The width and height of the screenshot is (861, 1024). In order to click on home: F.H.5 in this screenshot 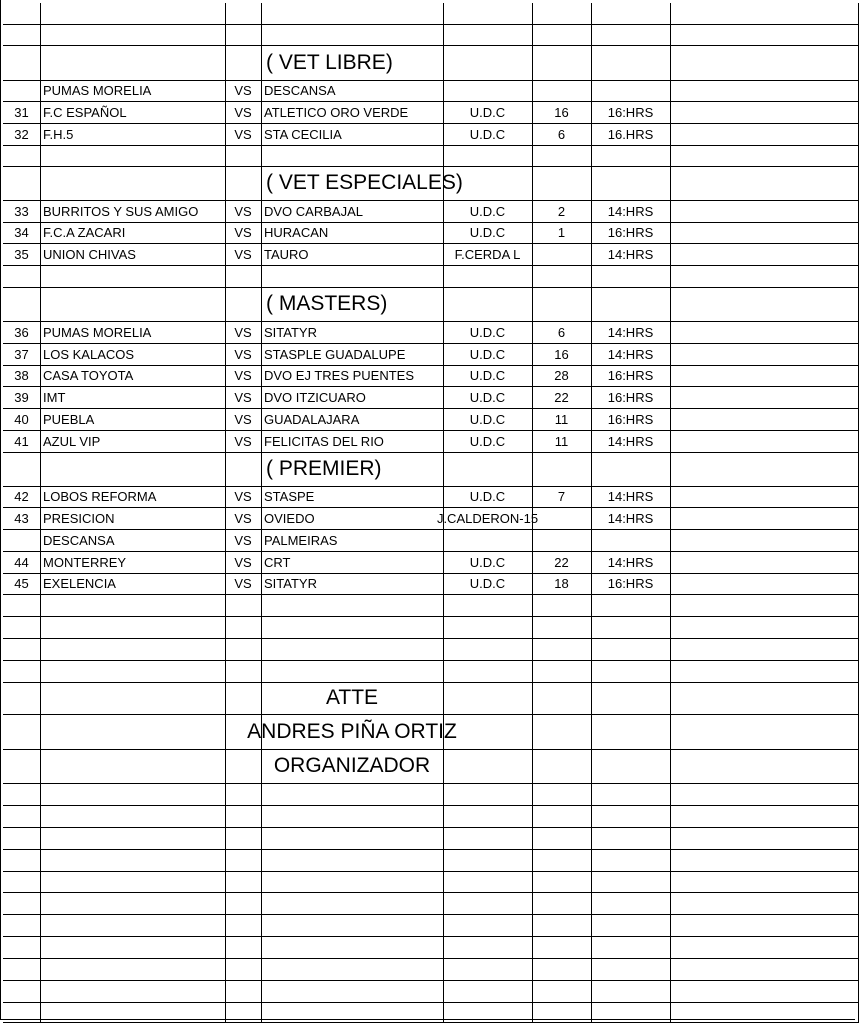, I will do `click(58, 134)`.